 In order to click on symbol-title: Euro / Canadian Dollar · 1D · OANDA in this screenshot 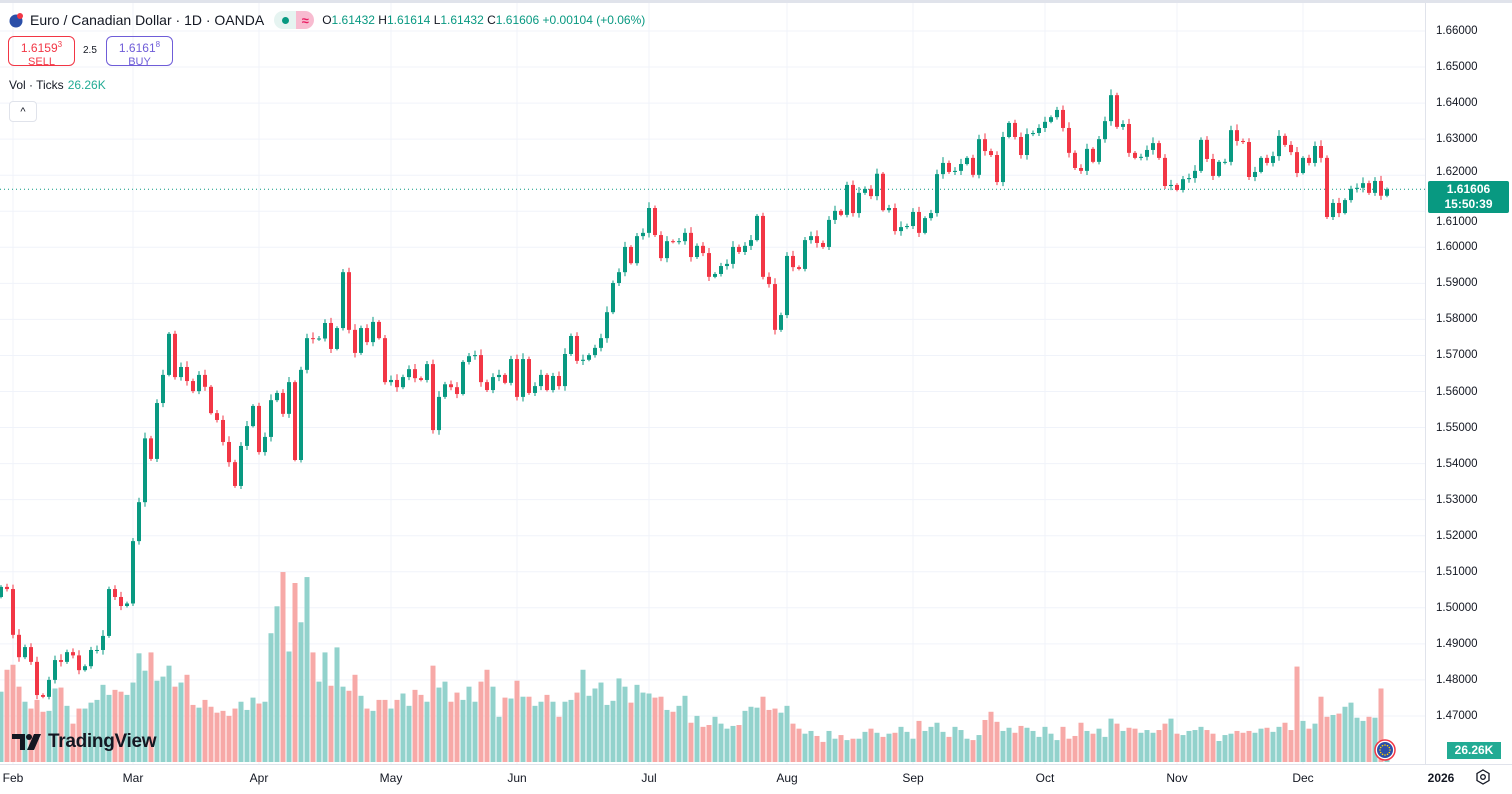, I will do `click(147, 20)`.